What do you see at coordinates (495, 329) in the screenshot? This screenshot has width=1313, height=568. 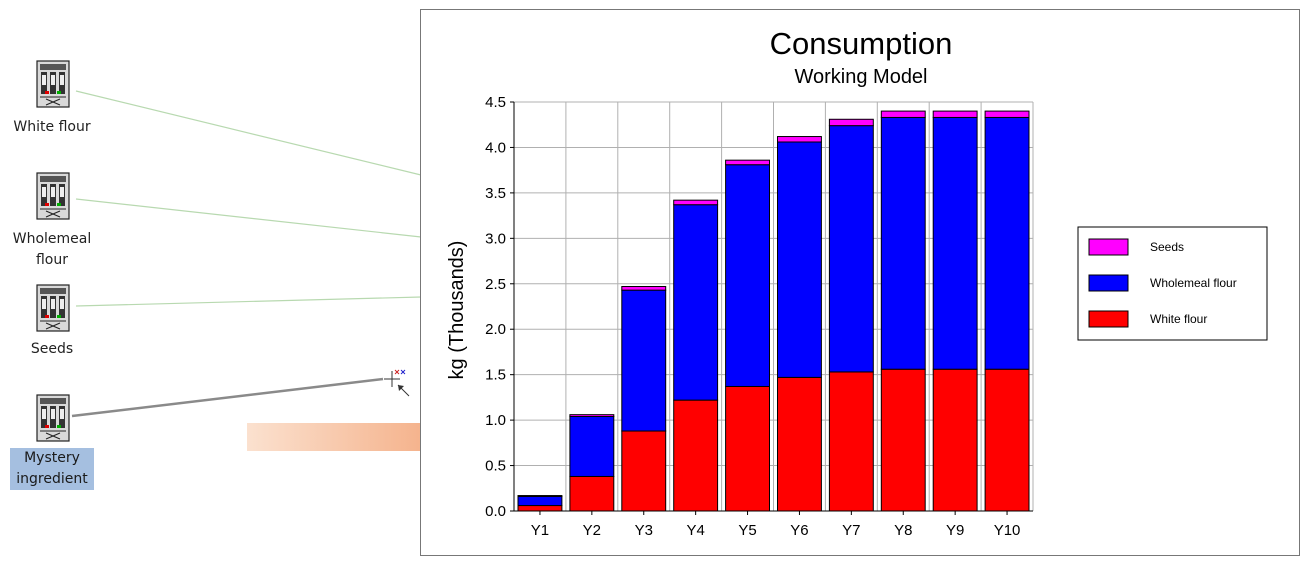 I see `y-tick-label: 2.0` at bounding box center [495, 329].